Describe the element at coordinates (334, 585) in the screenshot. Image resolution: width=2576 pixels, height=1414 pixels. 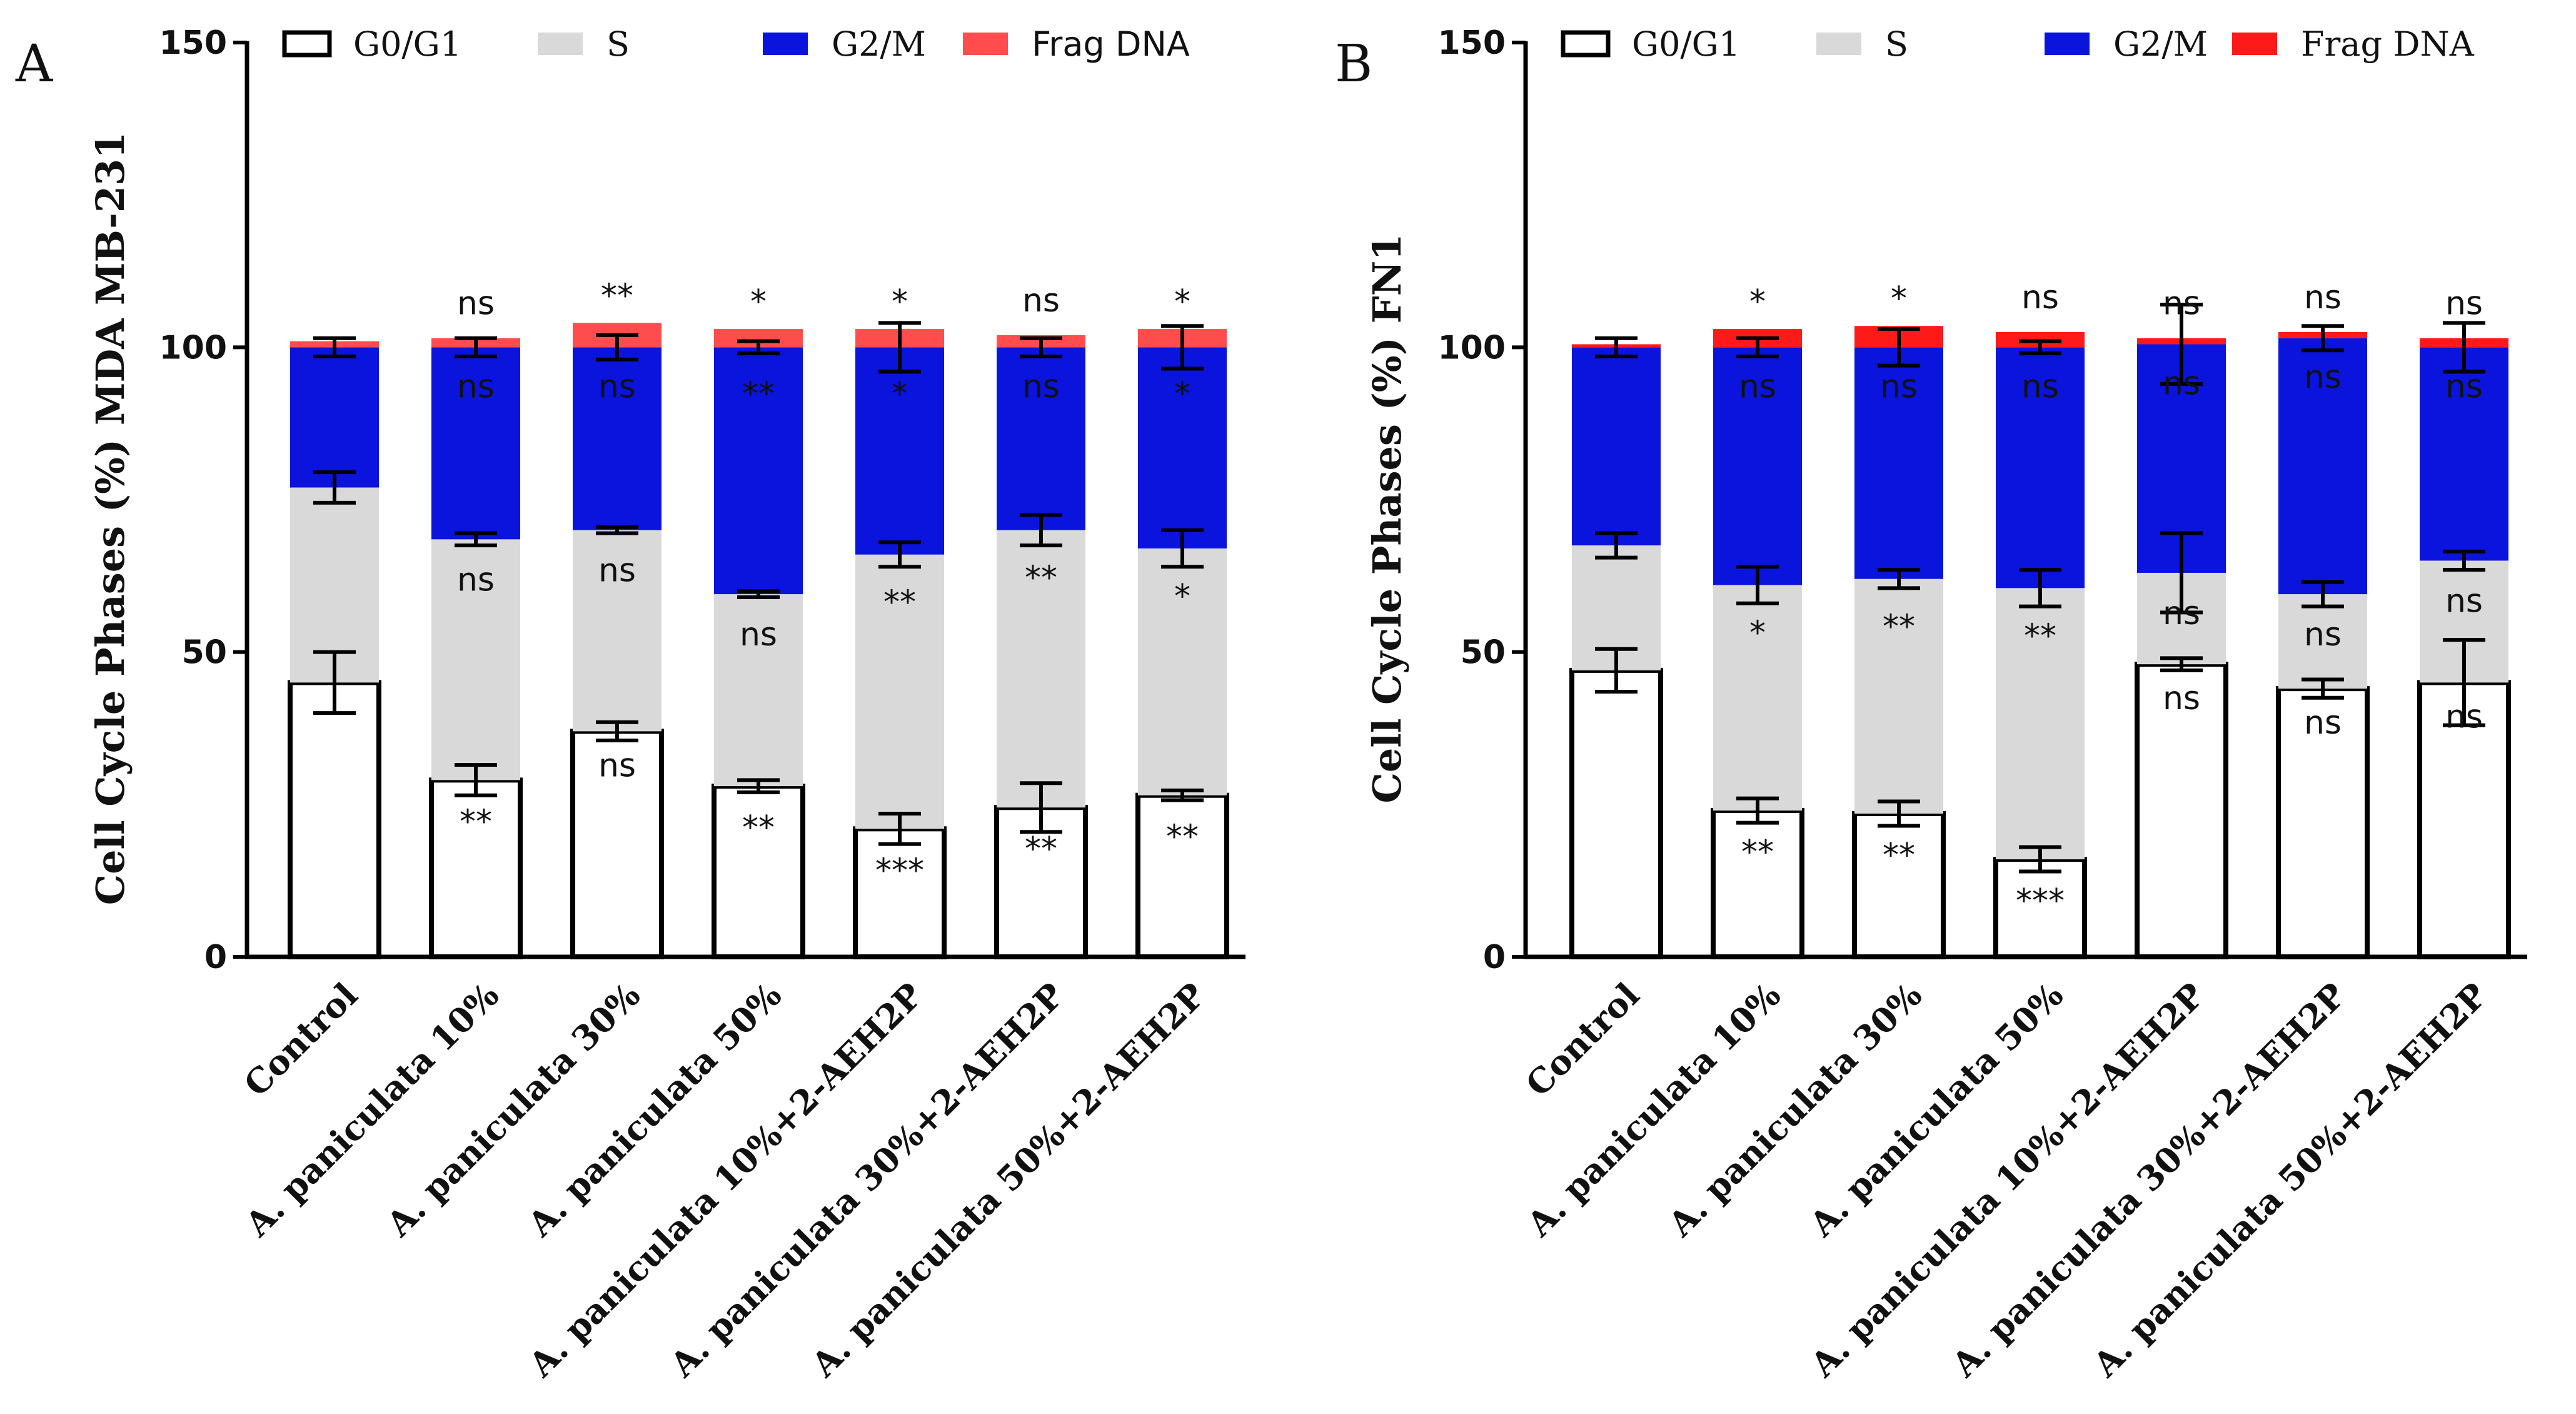
I see `bar-s-control` at that location.